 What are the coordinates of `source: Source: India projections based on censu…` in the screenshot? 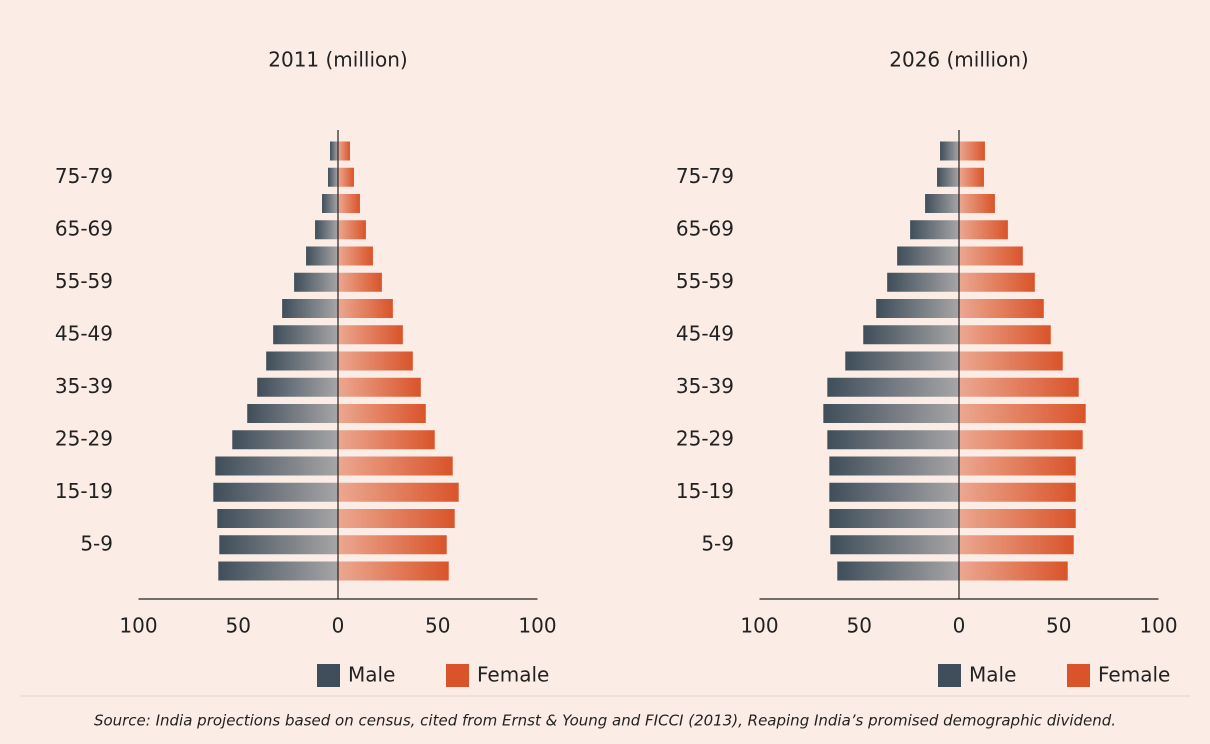 It's located at (605, 721).